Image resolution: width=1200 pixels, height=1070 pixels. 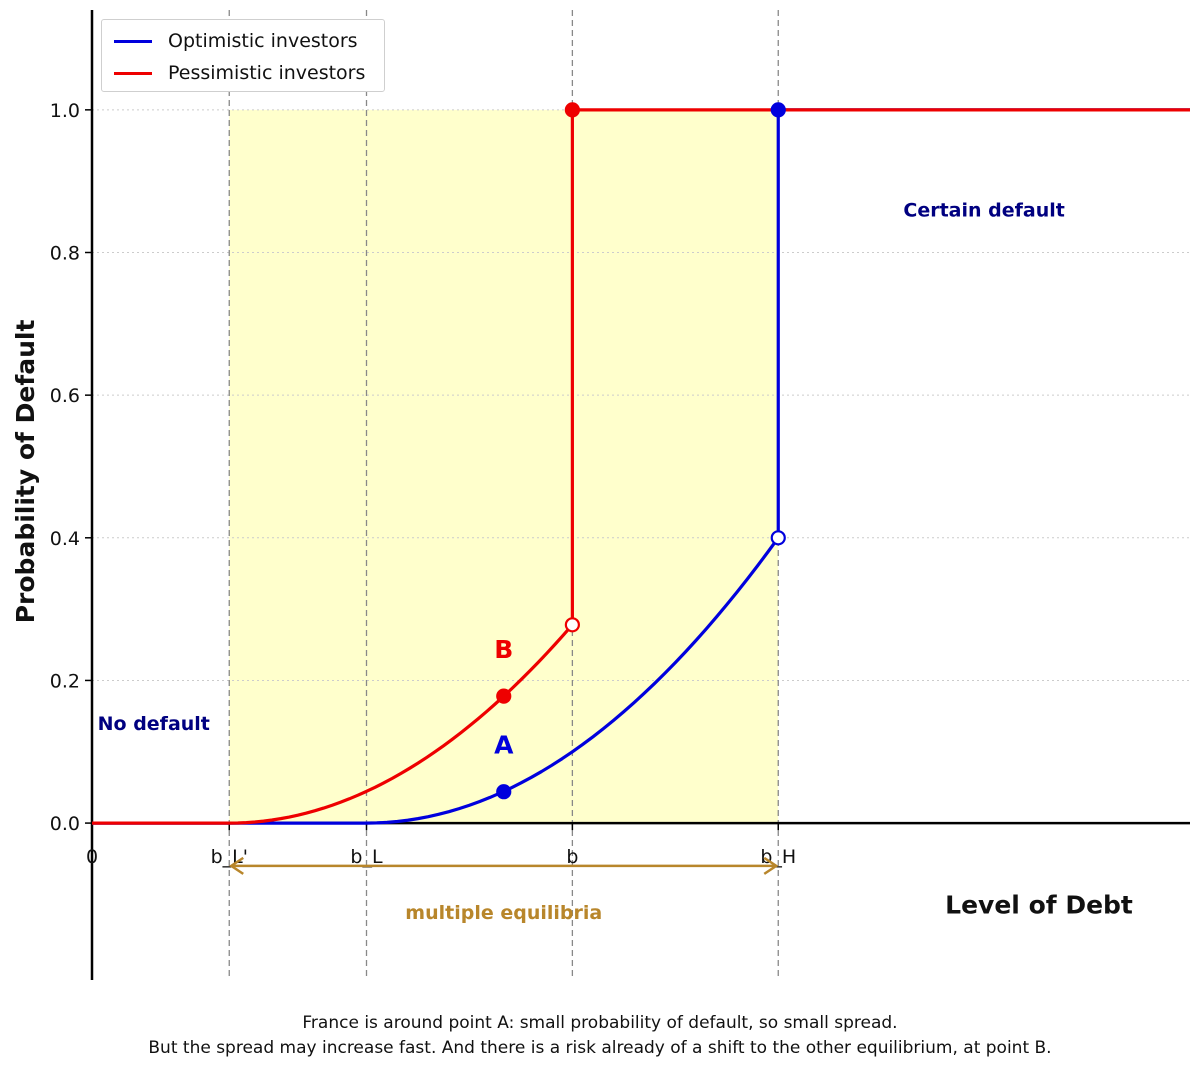 I want to click on legend-item-pessimistic: Pessimistic investors, so click(x=239, y=73).